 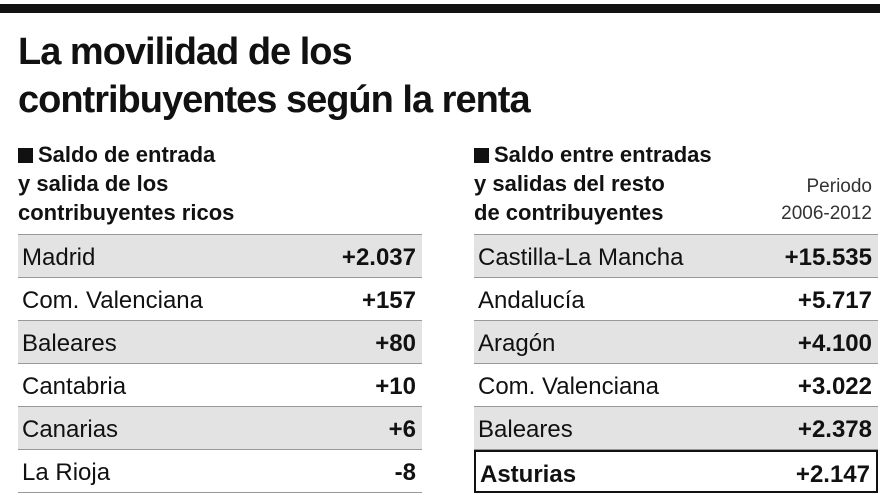 I want to click on title-line-text: contribuyentes según la renta, so click(x=274, y=100).